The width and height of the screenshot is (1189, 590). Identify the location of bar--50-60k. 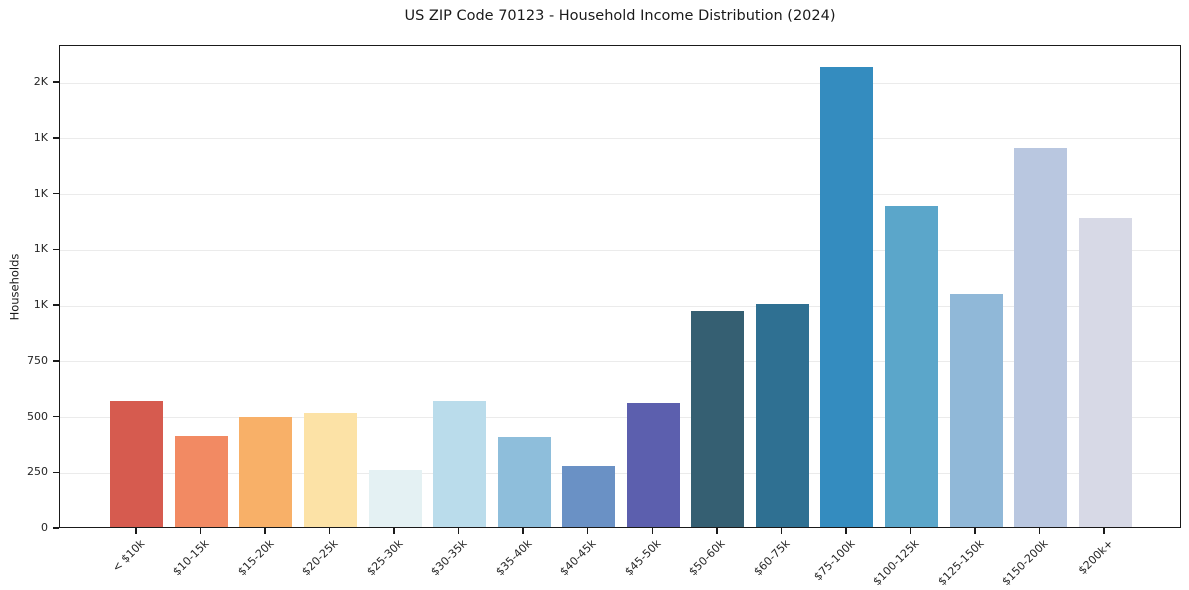
(718, 418).